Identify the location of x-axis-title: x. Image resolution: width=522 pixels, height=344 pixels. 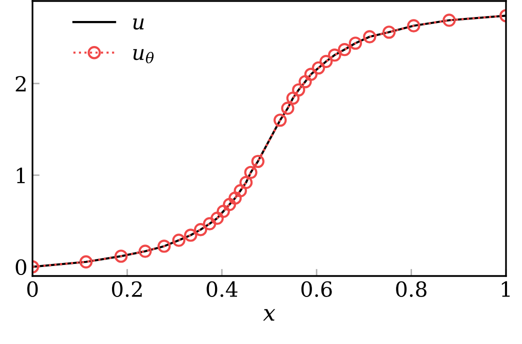
(269, 315).